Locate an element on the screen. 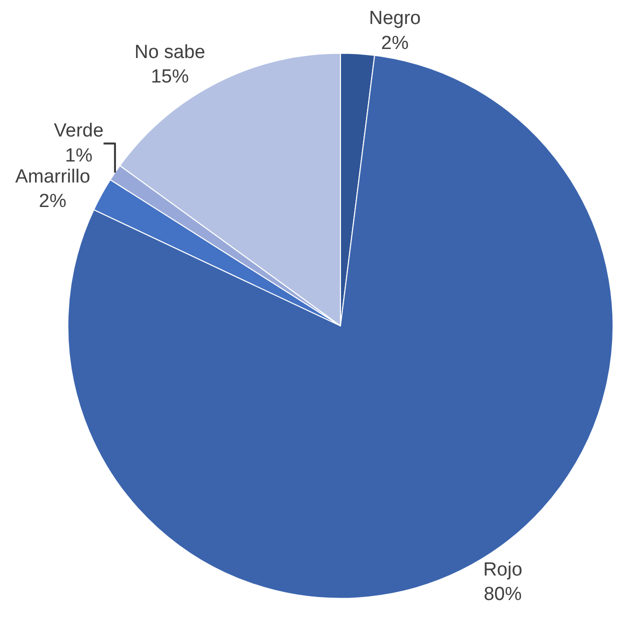 This screenshot has width=619, height=640. data-label: 1% is located at coordinates (79, 155).